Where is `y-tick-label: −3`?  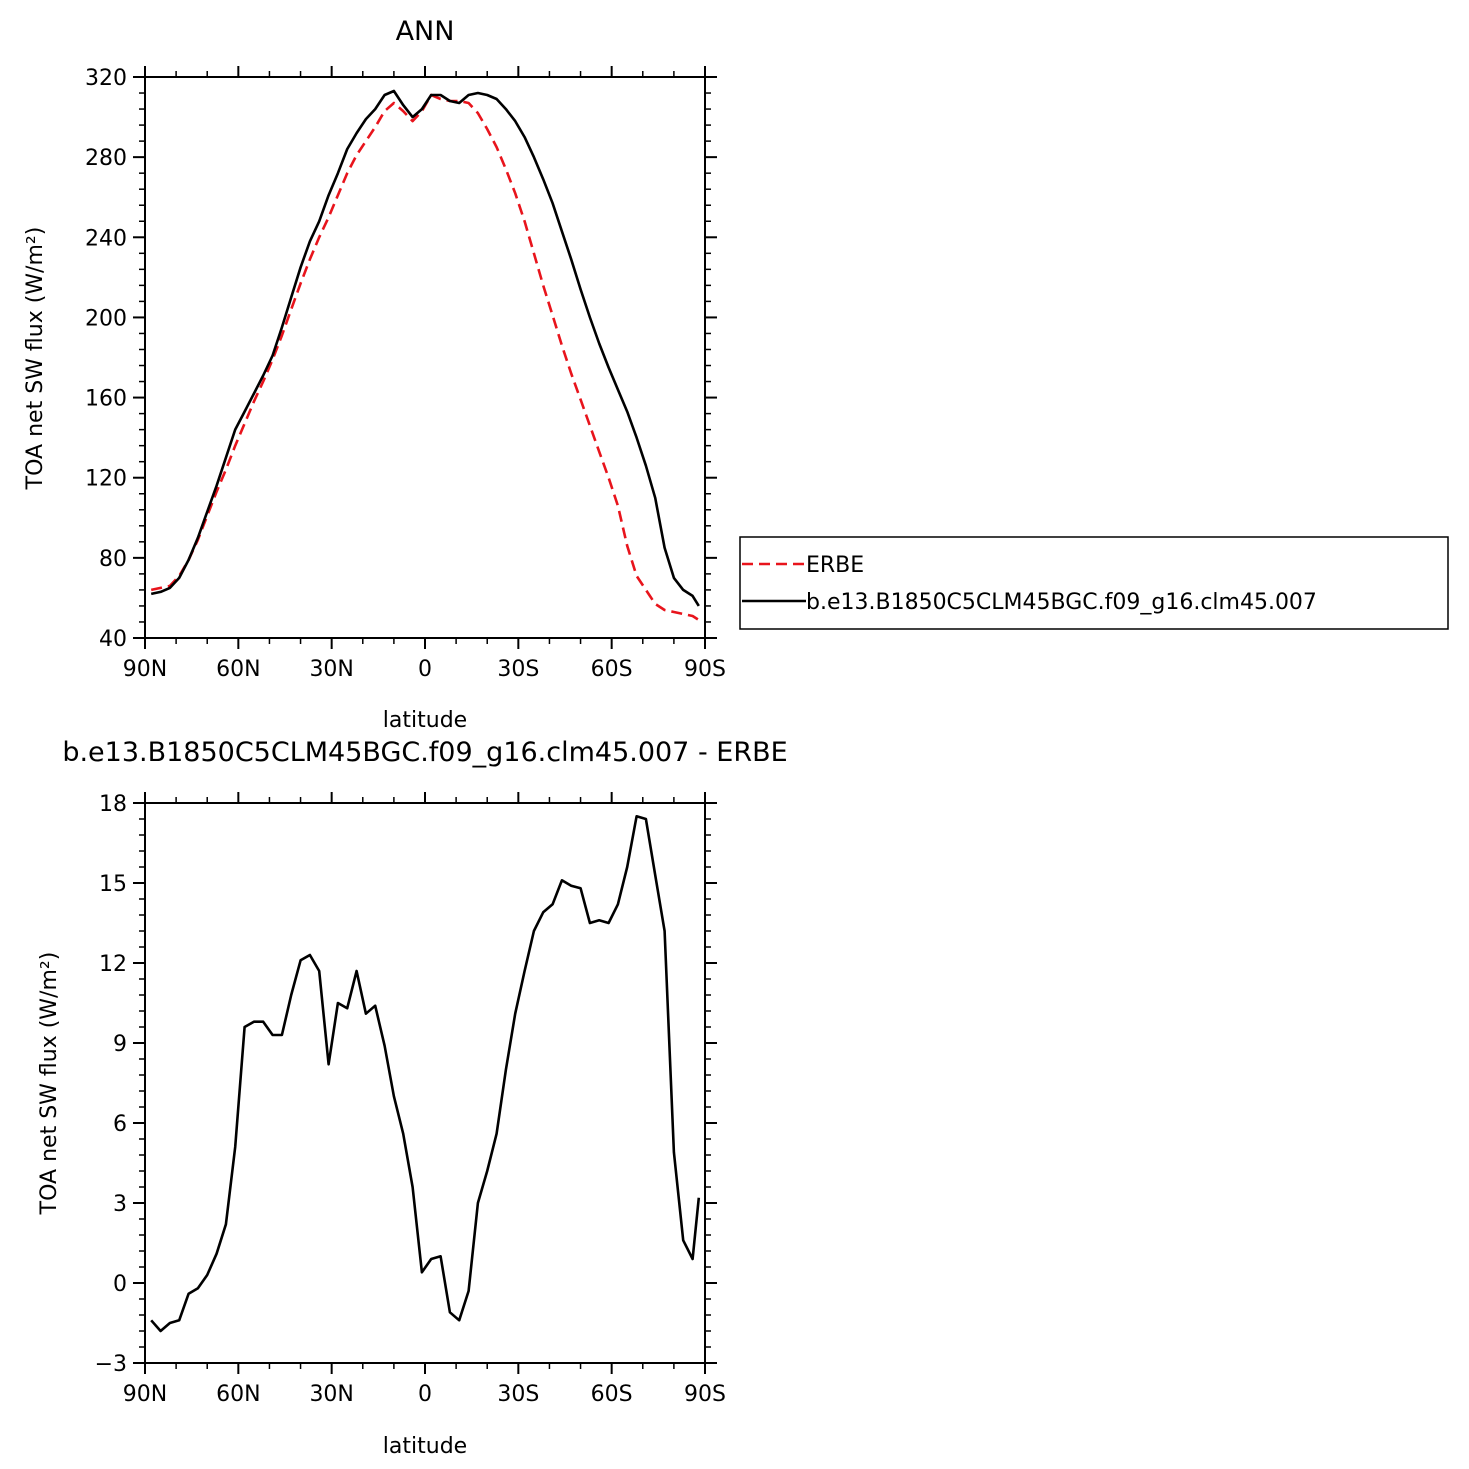 y-tick-label: −3 is located at coordinates (111, 1364).